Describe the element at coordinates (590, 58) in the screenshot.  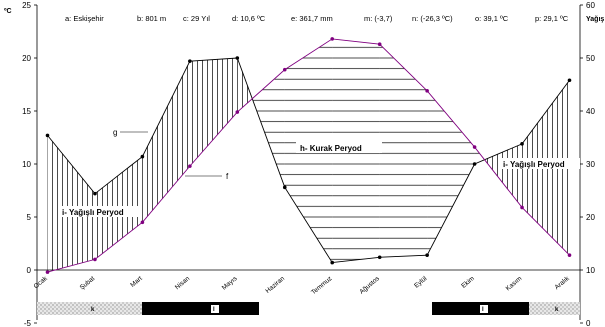
I see `right-tick-label: 50` at that location.